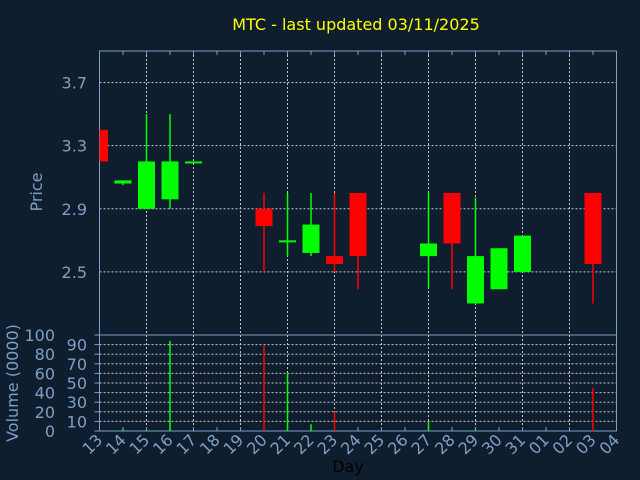 The image size is (640, 480). Describe the element at coordinates (74, 272) in the screenshot. I see `price-tick-label: 2.5` at that location.